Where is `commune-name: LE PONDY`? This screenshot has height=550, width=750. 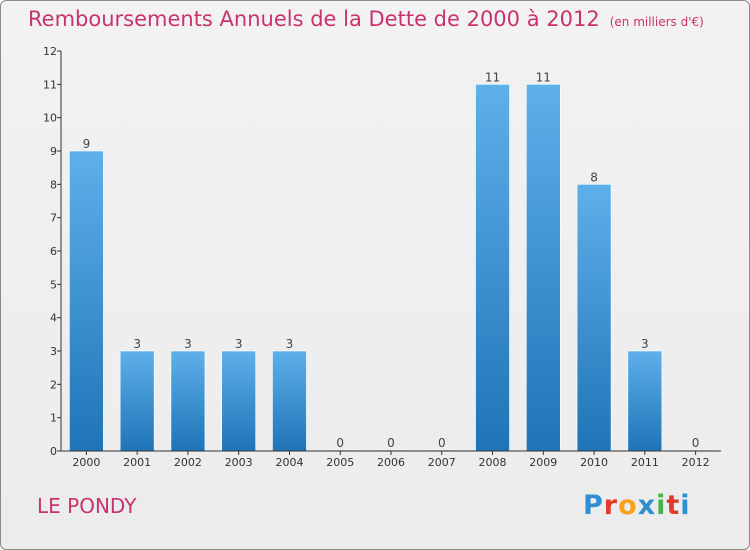 commune-name: LE PONDY is located at coordinates (87, 506).